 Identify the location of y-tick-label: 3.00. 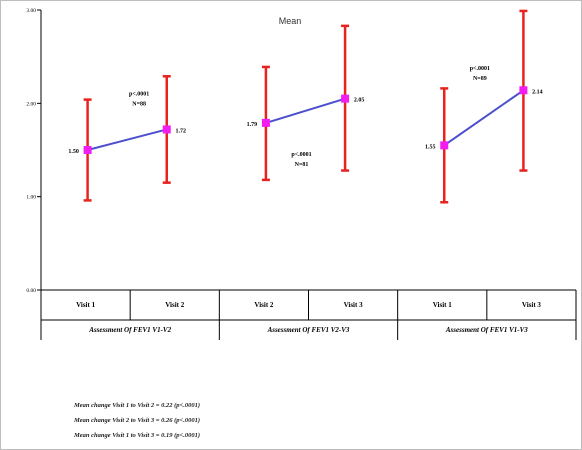
(31, 11).